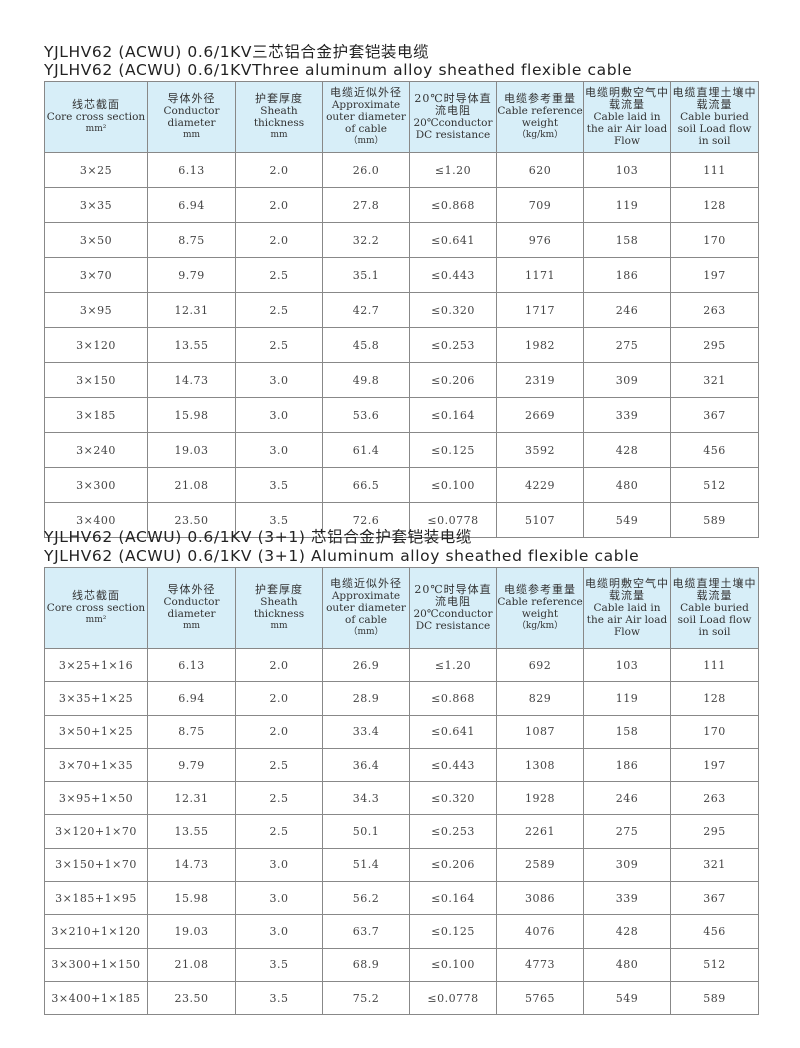  I want to click on table-row: 3×95 12.31 2.5 42.7 ≤0.320 1717 246 263, so click(401, 310).